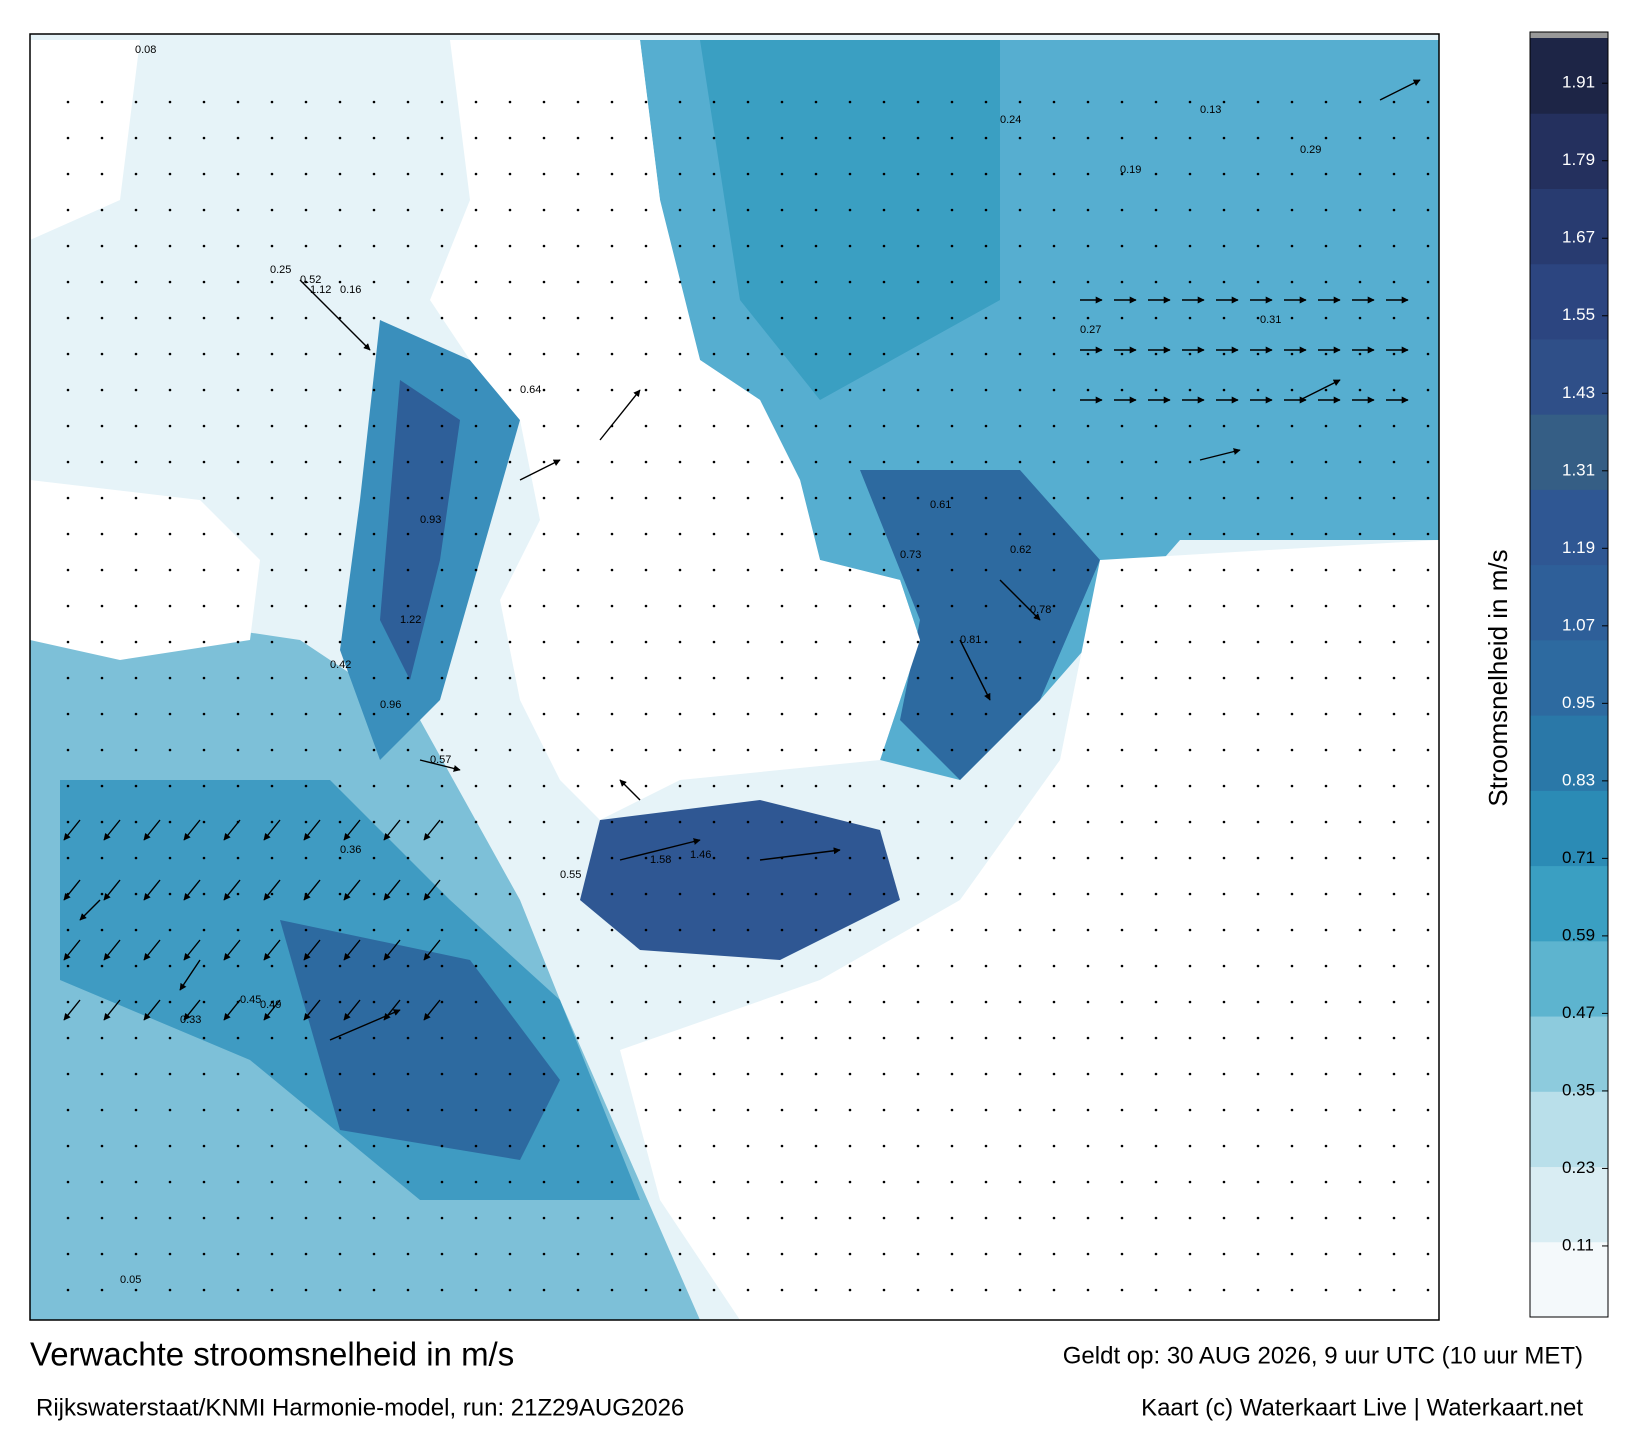 Image resolution: width=1650 pixels, height=1455 pixels. I want to click on colorbar-tick-label: 1.67, so click(1578, 237).